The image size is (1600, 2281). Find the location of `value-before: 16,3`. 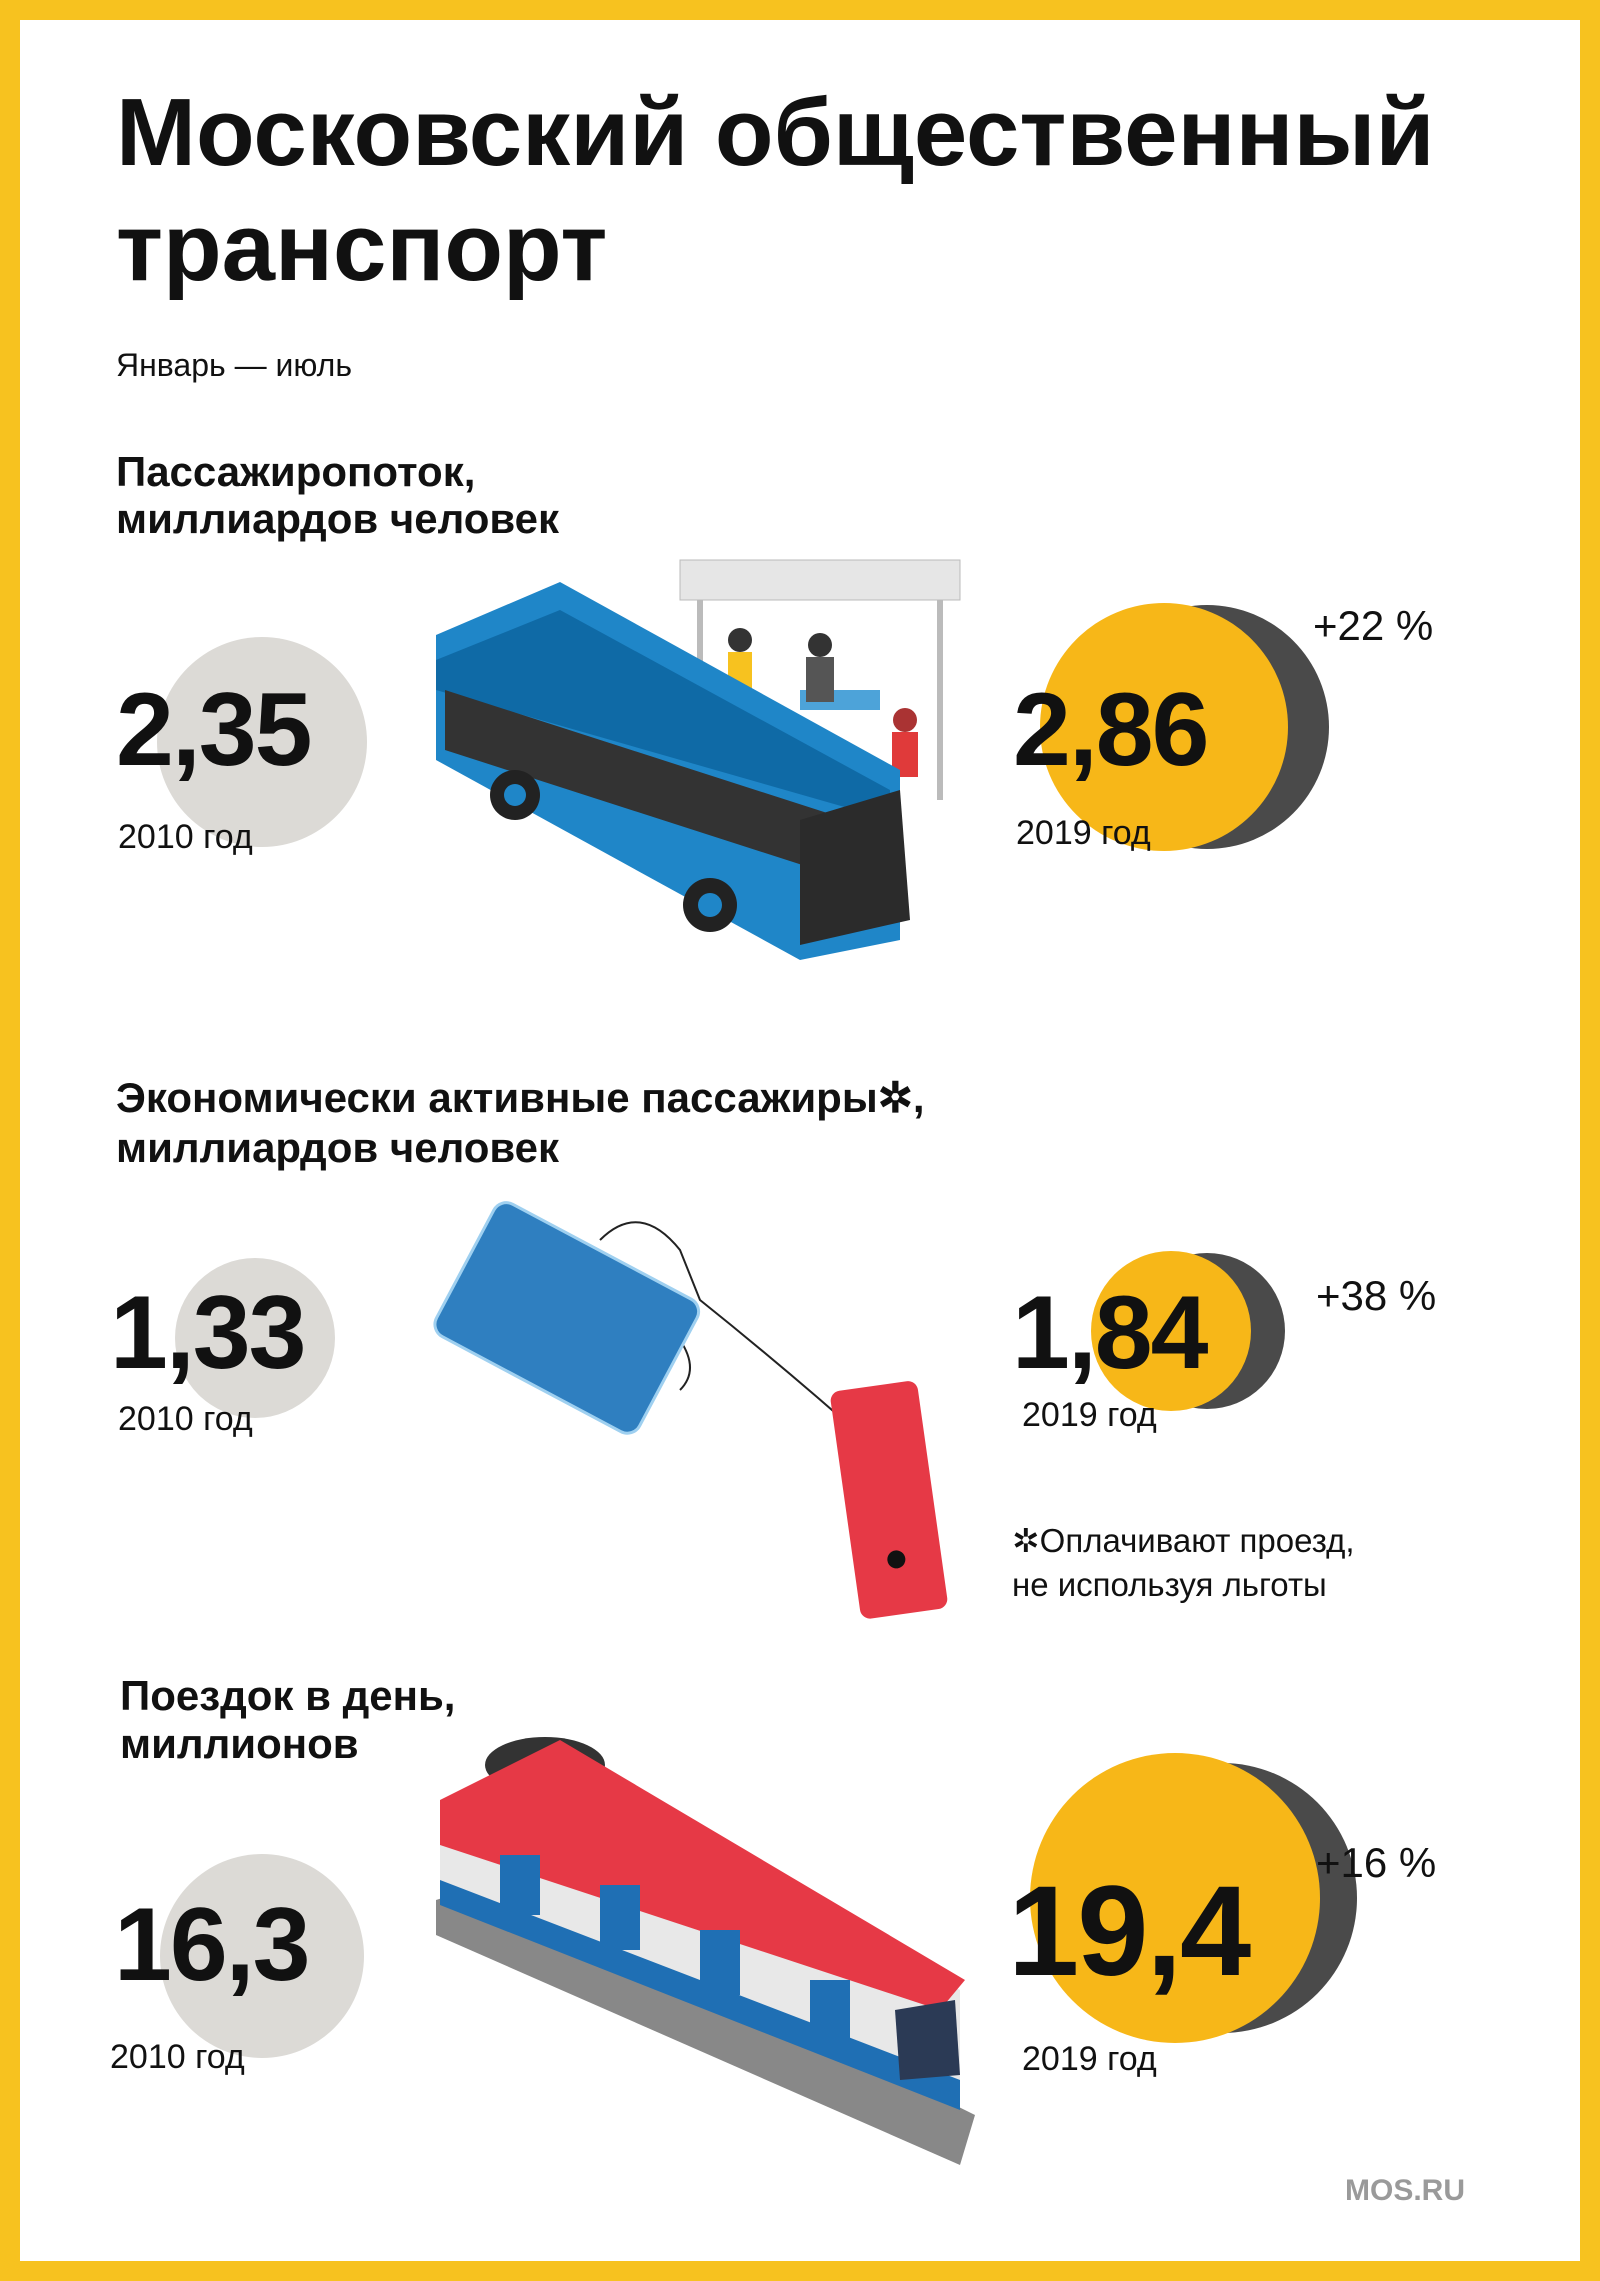

value-before: 16,3 is located at coordinates (211, 1945).